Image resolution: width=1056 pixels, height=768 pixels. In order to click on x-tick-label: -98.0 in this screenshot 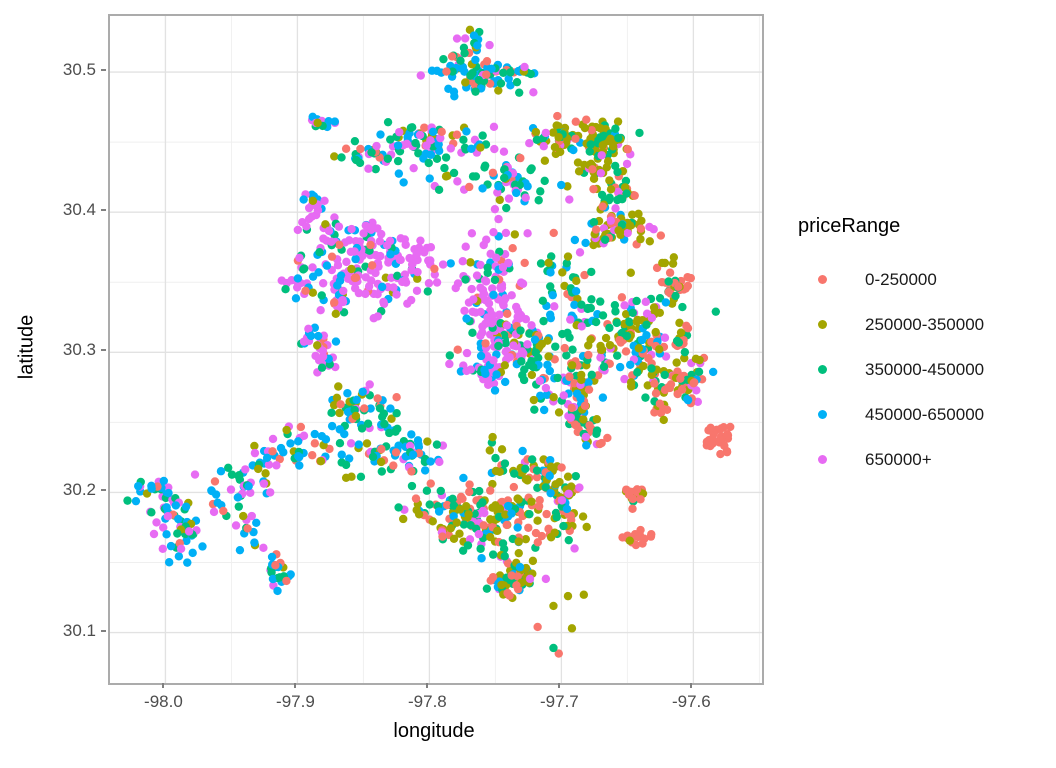, I will do `click(163, 701)`.